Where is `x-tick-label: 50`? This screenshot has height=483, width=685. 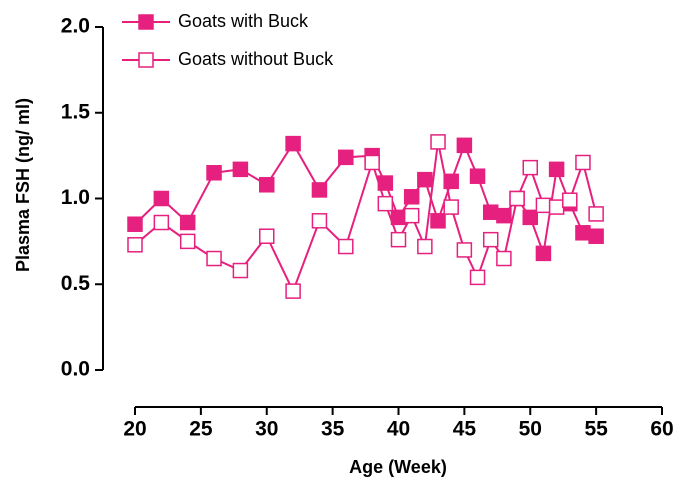 x-tick-label: 50 is located at coordinates (530, 429).